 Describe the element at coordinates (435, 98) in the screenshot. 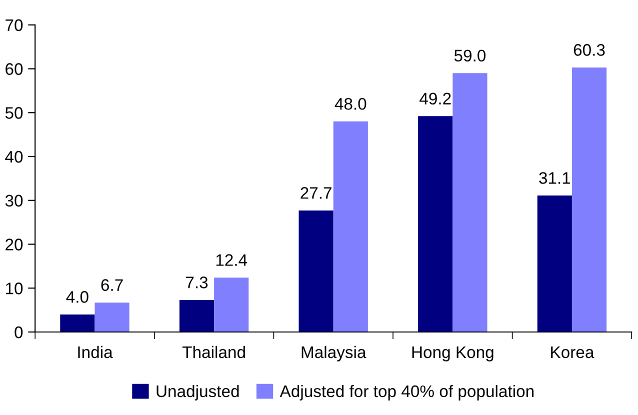

I see `data-label: 49.2` at that location.